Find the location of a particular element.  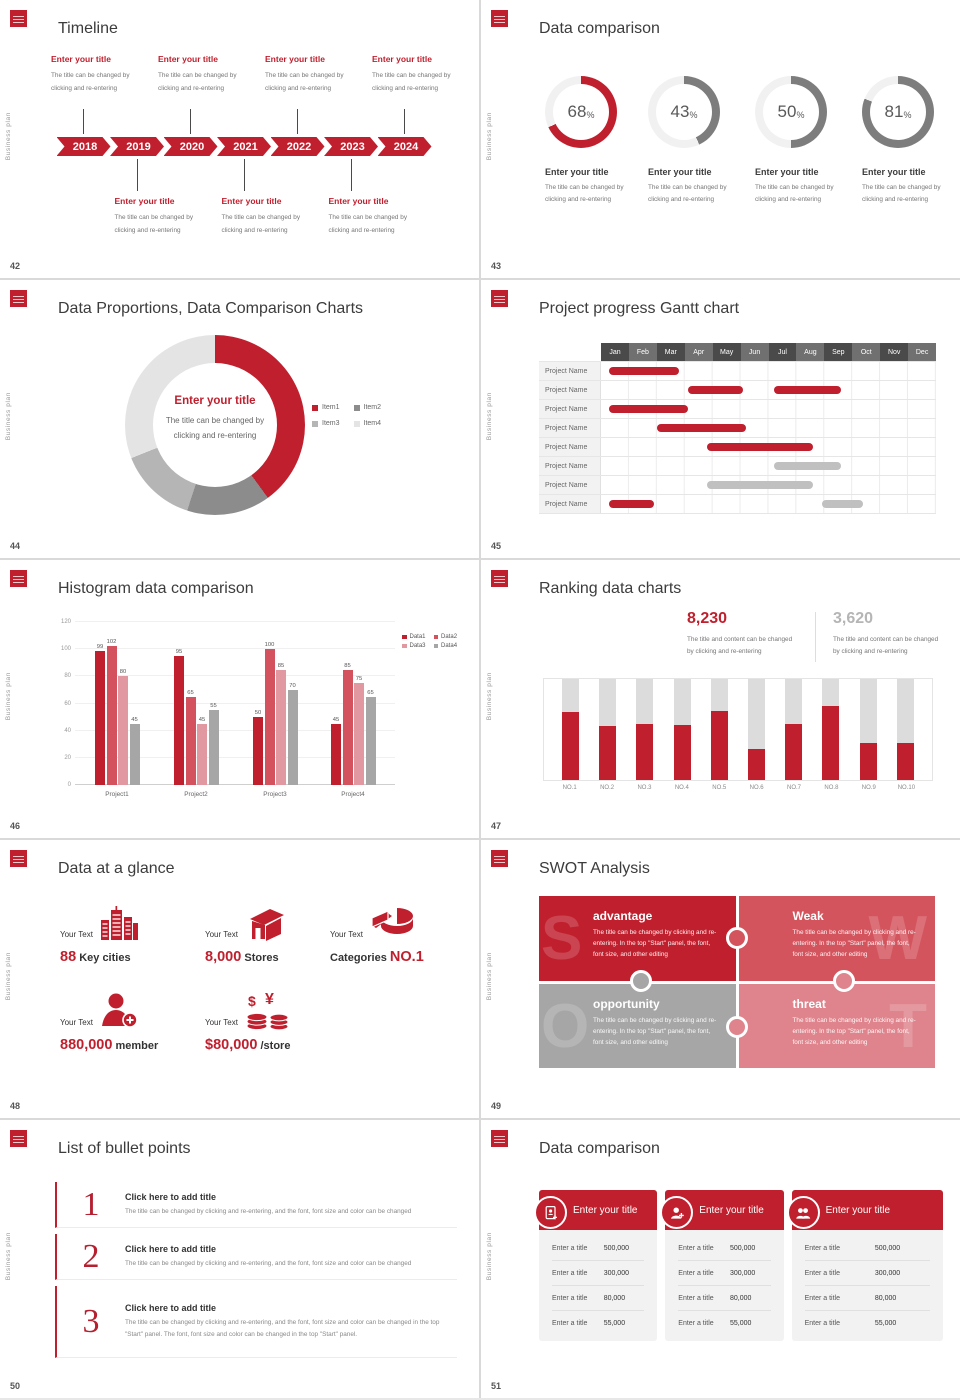

page-number: 46 is located at coordinates (15, 826).